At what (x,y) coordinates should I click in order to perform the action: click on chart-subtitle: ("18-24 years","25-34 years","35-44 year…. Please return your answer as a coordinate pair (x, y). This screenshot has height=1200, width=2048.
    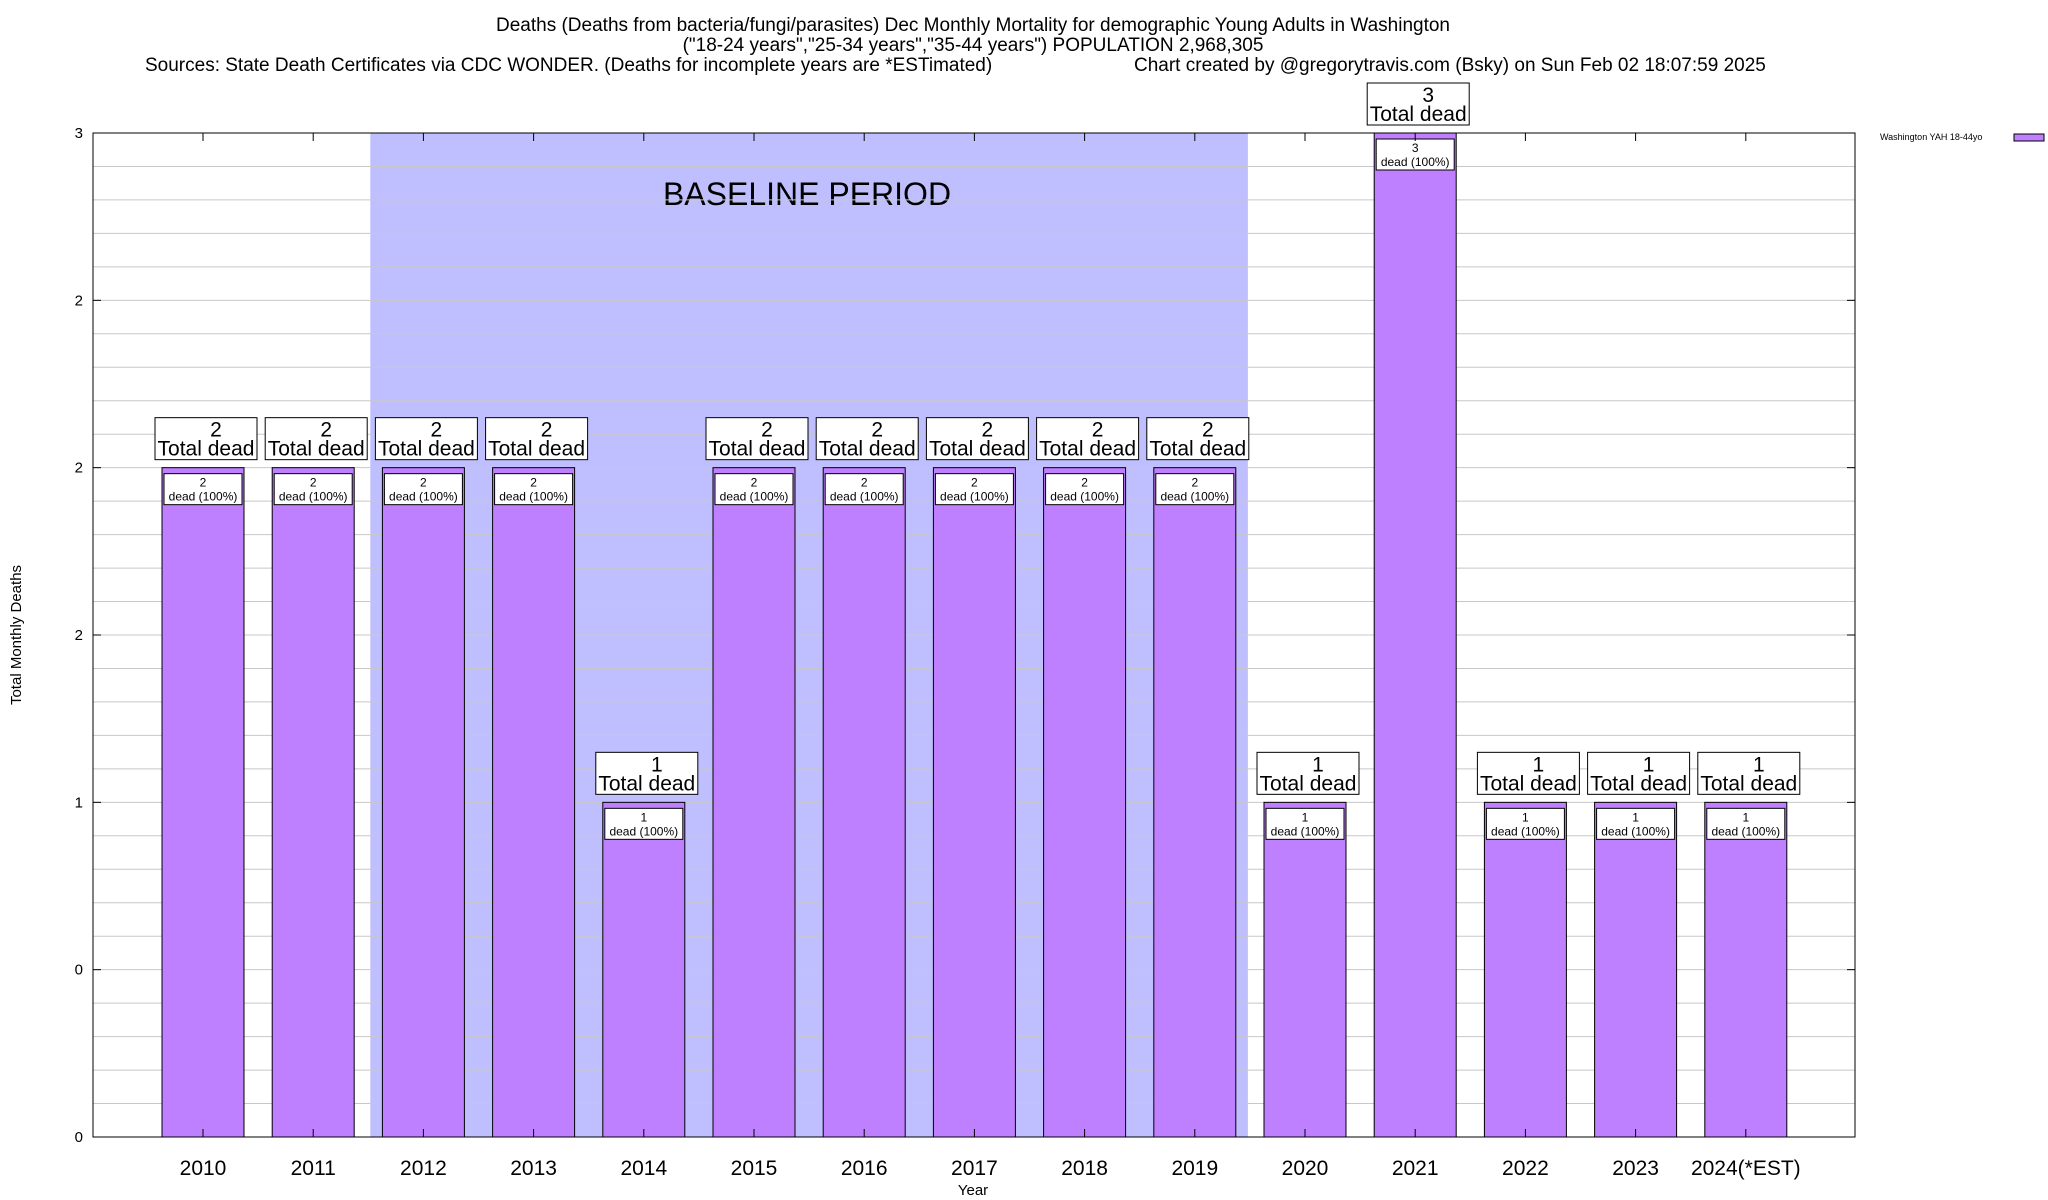
    Looking at the image, I should click on (973, 45).